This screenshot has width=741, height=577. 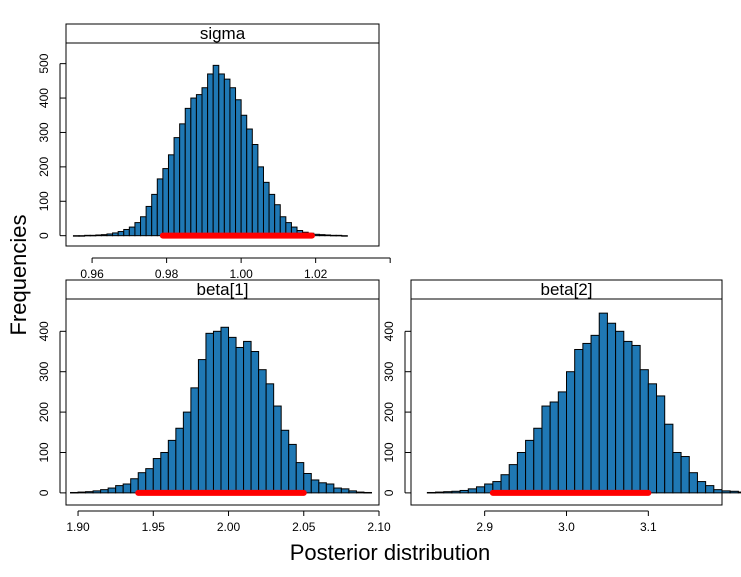 I want to click on x-tick-label: 2.10, so click(x=379, y=527).